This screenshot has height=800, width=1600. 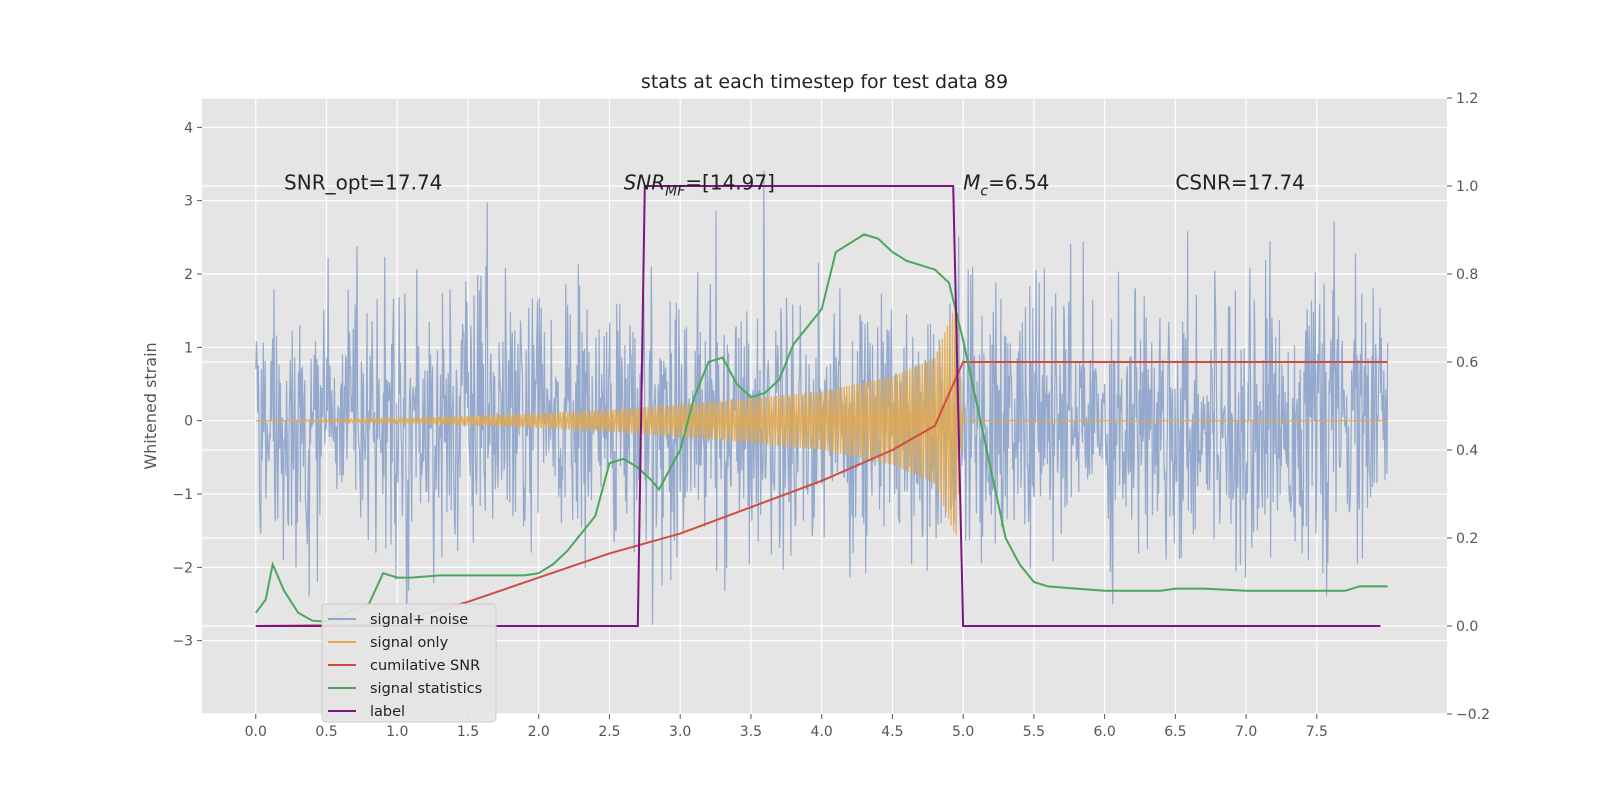 What do you see at coordinates (397, 732) in the screenshot?
I see `x-tick-label: 1.0` at bounding box center [397, 732].